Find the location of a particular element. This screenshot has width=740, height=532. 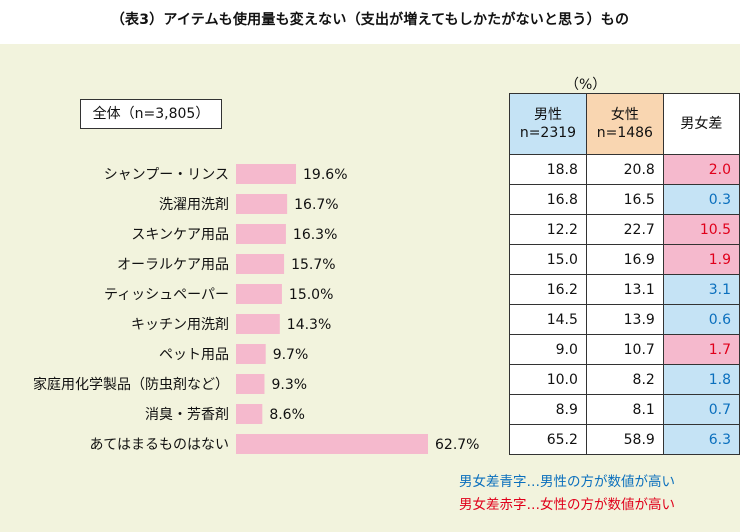

diff-value-cell: 3.1 is located at coordinates (701, 289).